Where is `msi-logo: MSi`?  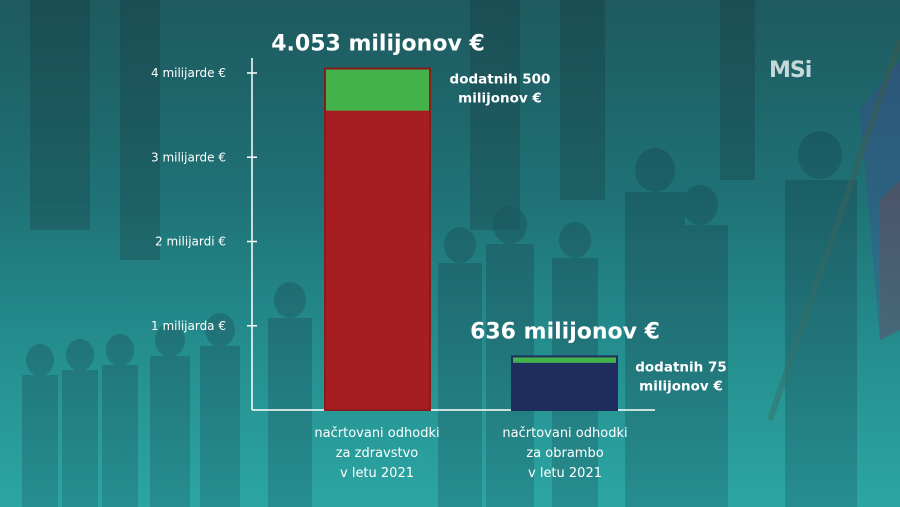
msi-logo: MSi is located at coordinates (790, 70).